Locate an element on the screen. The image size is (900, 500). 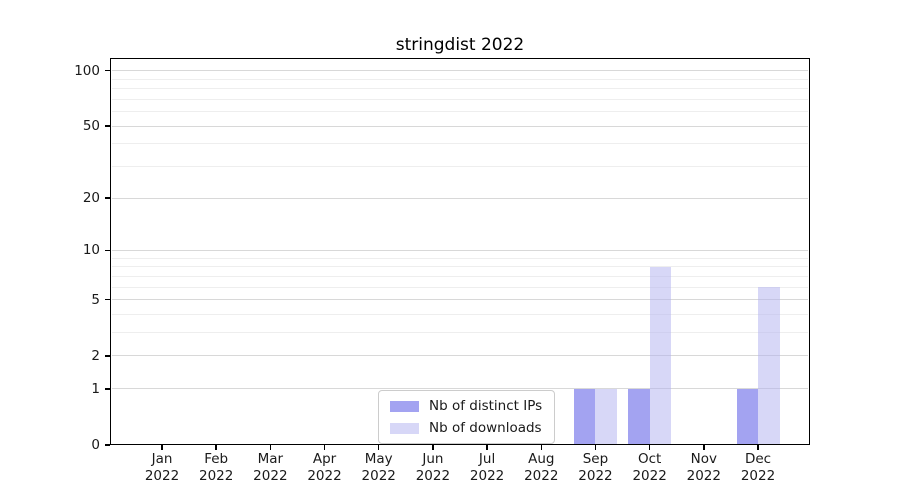
x-tick-month: Apr is located at coordinates (324, 459).